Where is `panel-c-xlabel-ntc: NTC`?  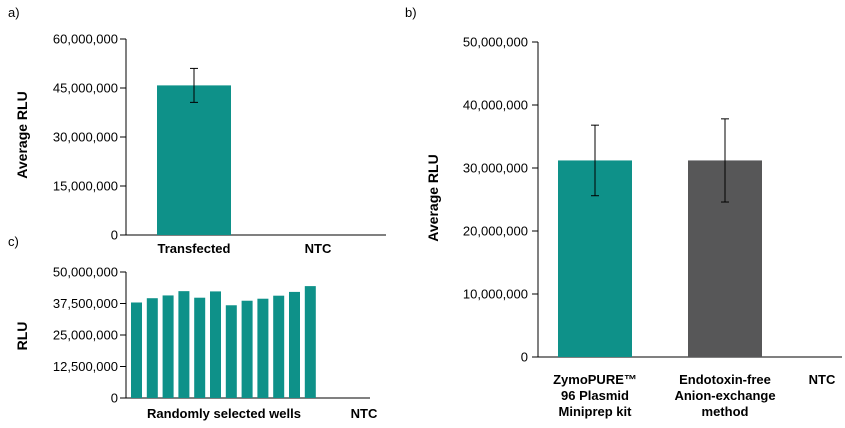 panel-c-xlabel-ntc: NTC is located at coordinates (364, 413).